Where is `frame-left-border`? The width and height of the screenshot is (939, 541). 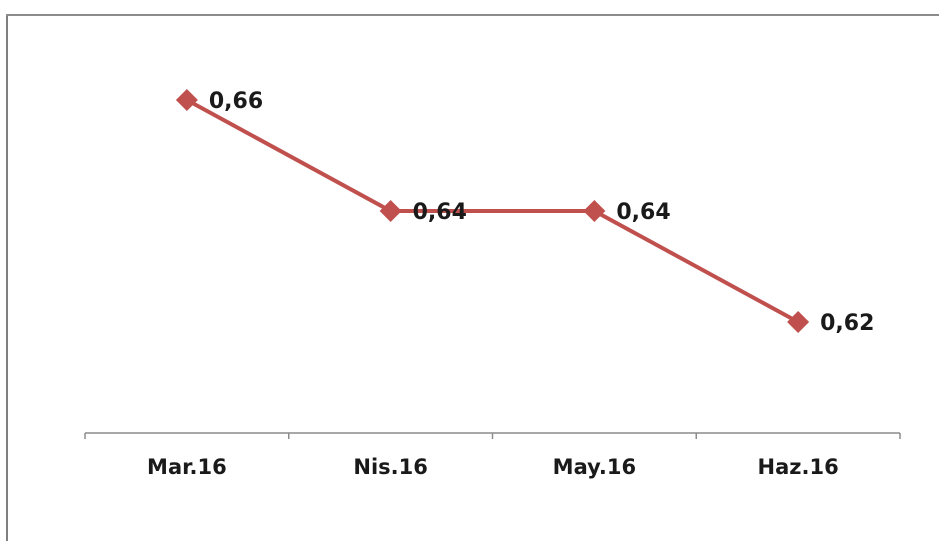 frame-left-border is located at coordinates (7, 277).